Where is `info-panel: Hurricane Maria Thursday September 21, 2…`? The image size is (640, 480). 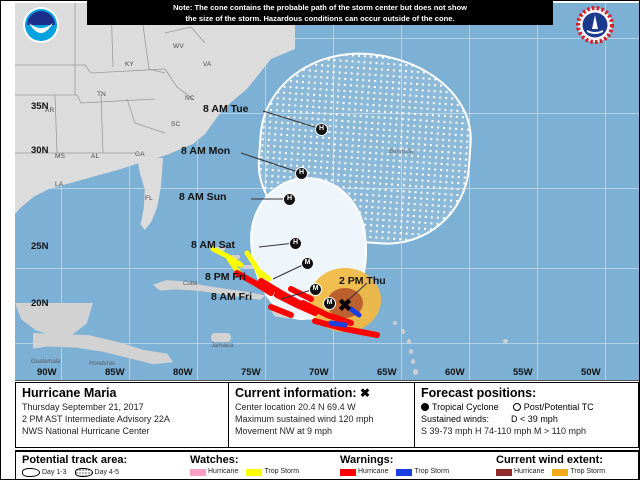 info-panel: Hurricane Maria Thursday September 21, 2… is located at coordinates (327, 415).